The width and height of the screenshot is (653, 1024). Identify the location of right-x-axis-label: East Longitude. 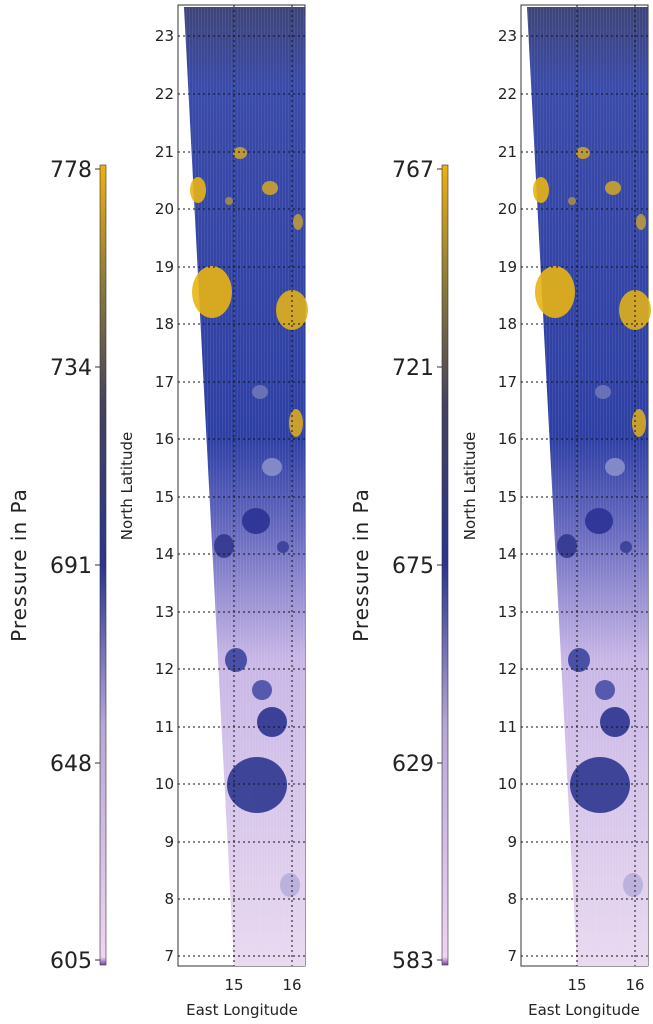
(584, 1010).